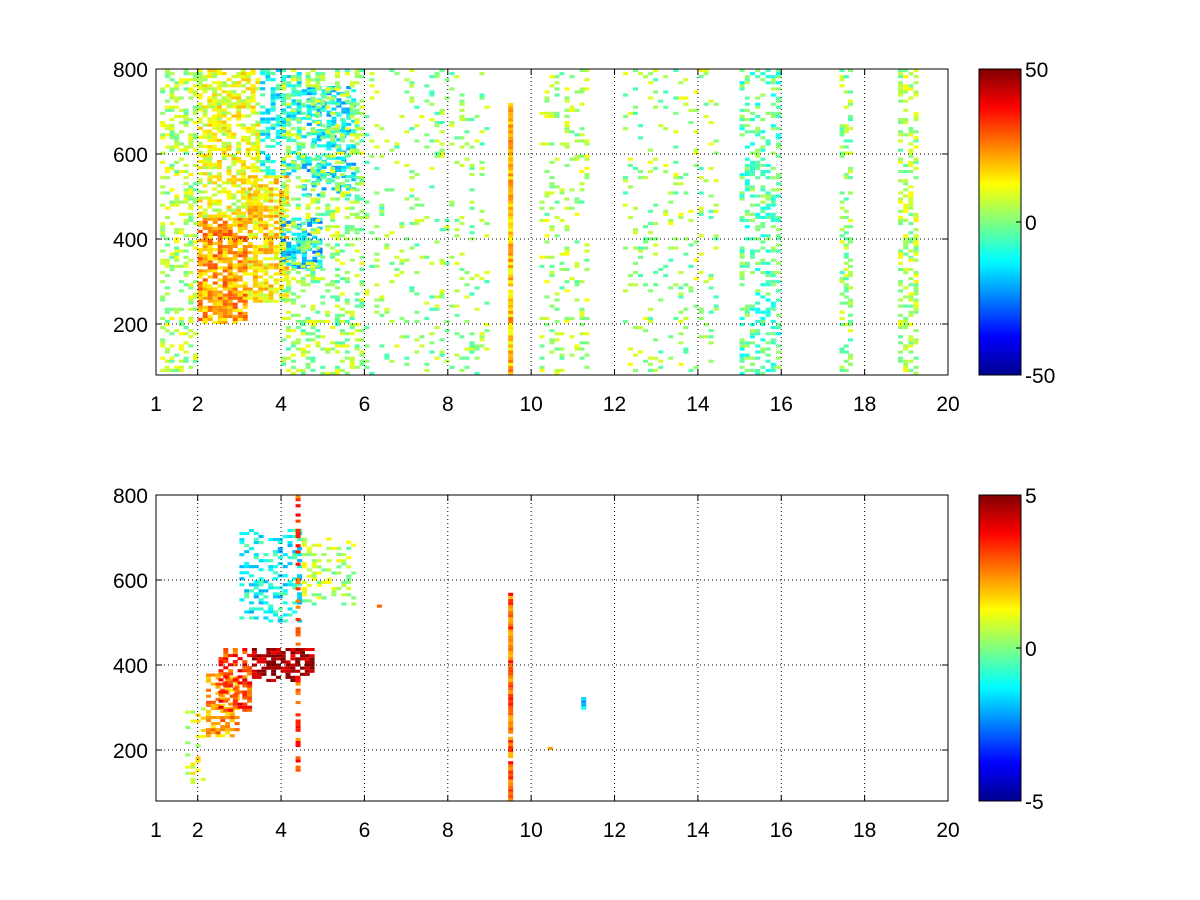  Describe the element at coordinates (386, 648) in the screenshot. I see `heatmap-cells` at that location.